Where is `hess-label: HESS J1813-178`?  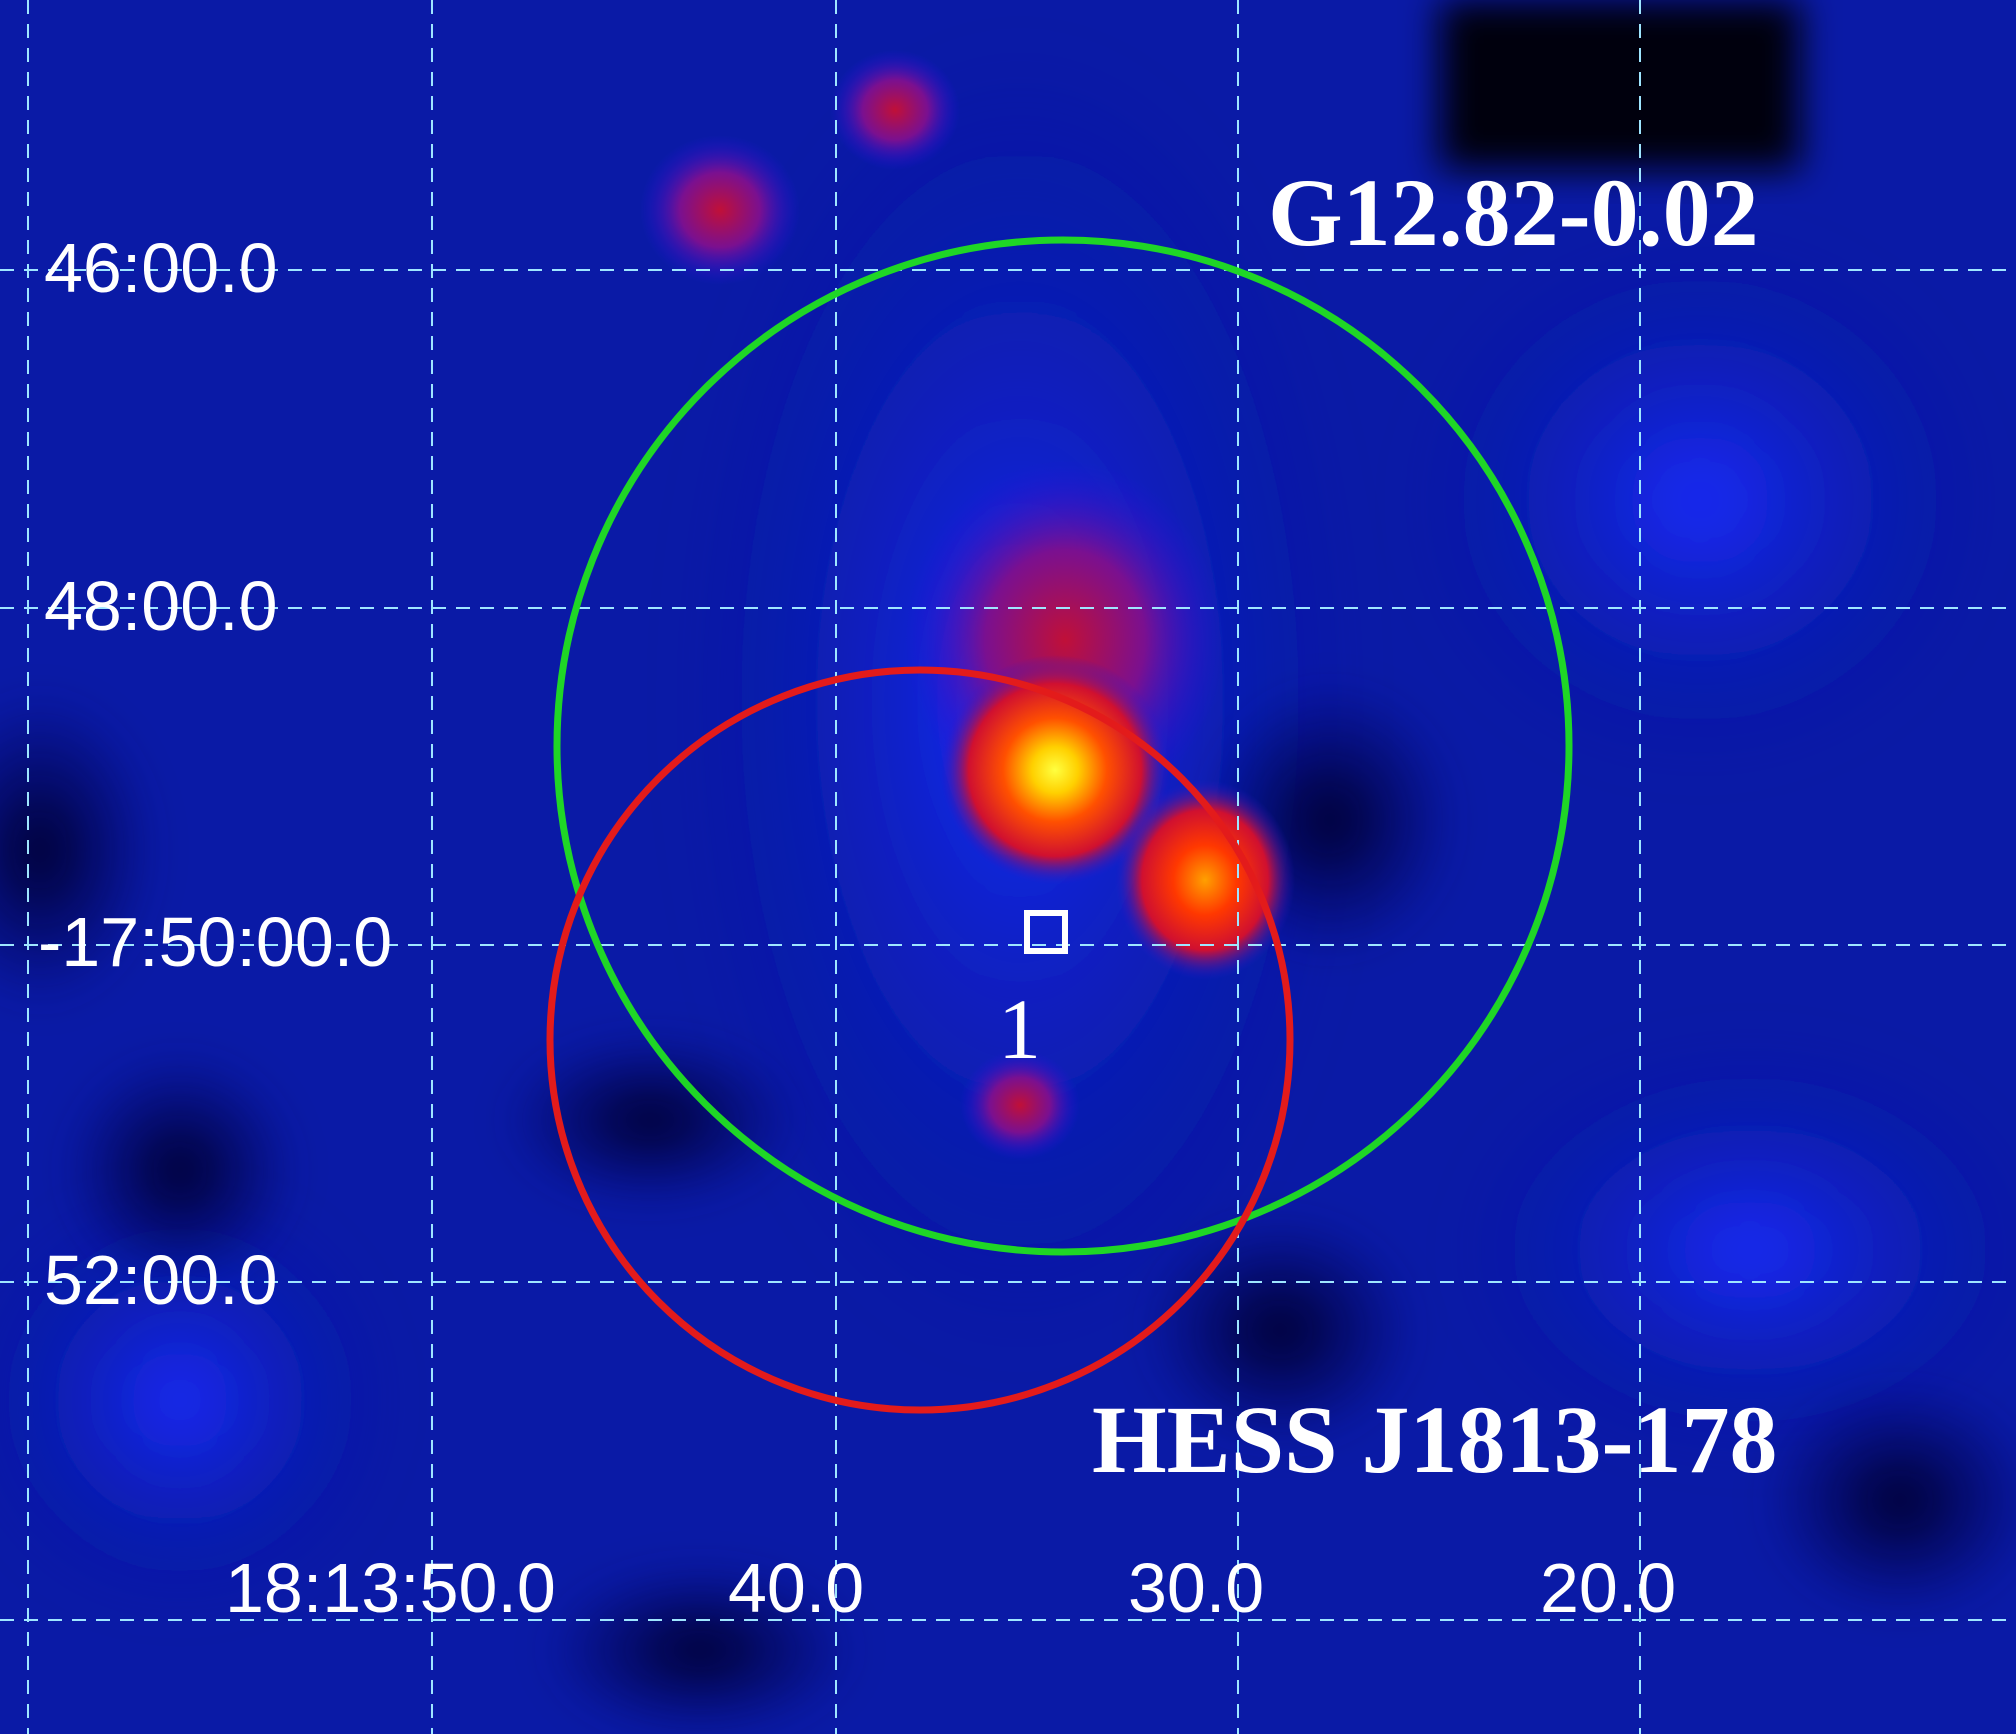 hess-label: HESS J1813-178 is located at coordinates (1434, 1439).